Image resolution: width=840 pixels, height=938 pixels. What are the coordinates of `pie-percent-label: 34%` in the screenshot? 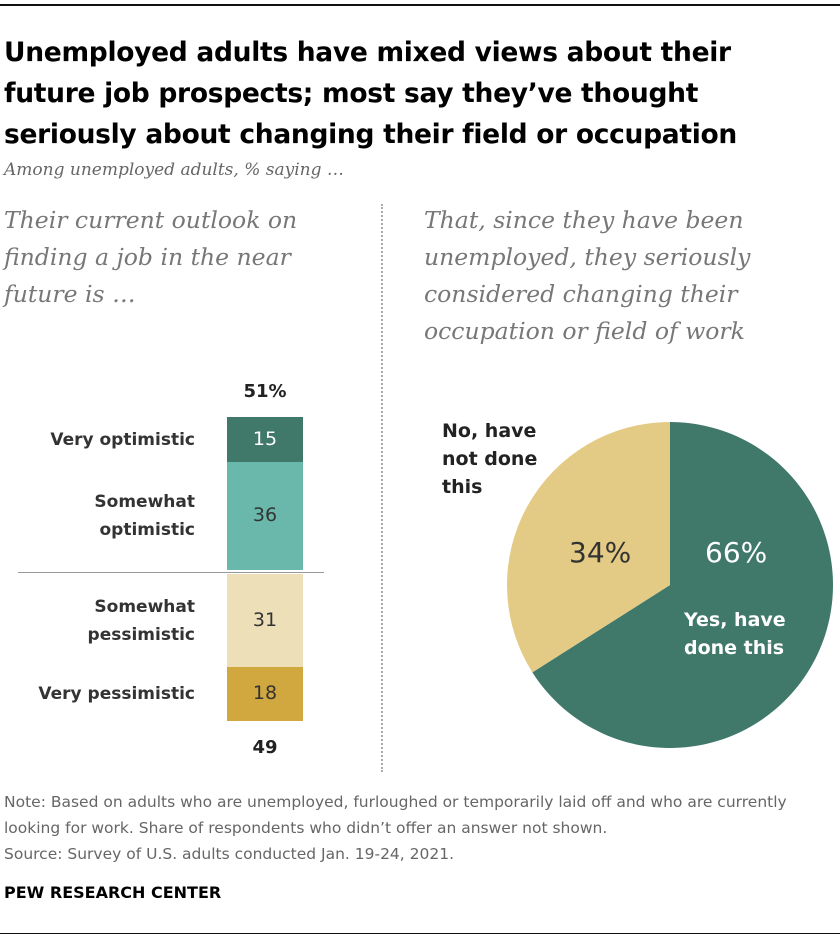 It's located at (600, 552).